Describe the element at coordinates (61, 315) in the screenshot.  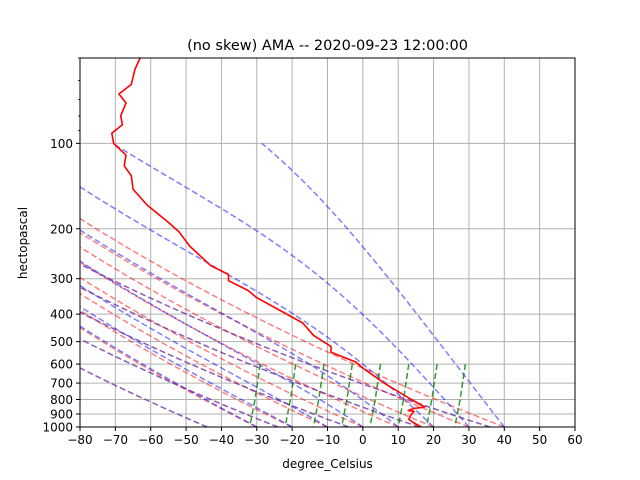
I see `y-tick-label: 400` at that location.